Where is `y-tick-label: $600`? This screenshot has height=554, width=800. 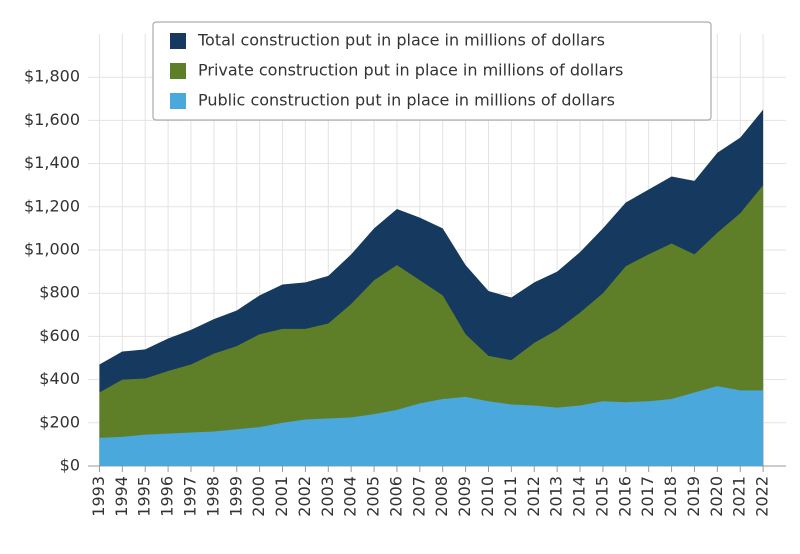 y-tick-label: $600 is located at coordinates (59, 335).